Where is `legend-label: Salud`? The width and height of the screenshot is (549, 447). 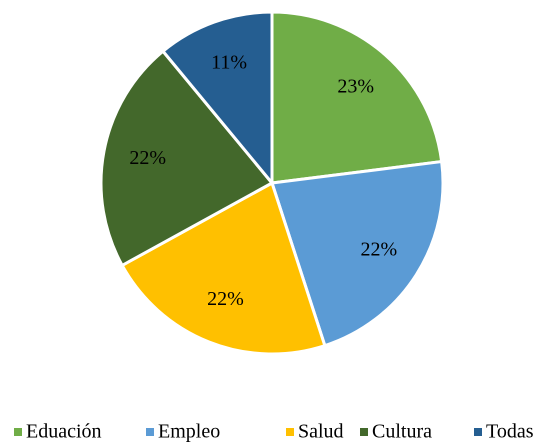 legend-label: Salud is located at coordinates (321, 432).